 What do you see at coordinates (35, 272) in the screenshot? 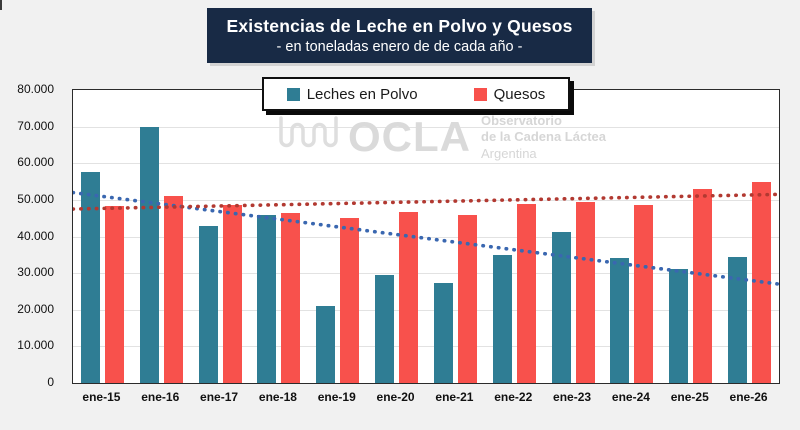
I see `y-axis-label: 30.000` at bounding box center [35, 272].